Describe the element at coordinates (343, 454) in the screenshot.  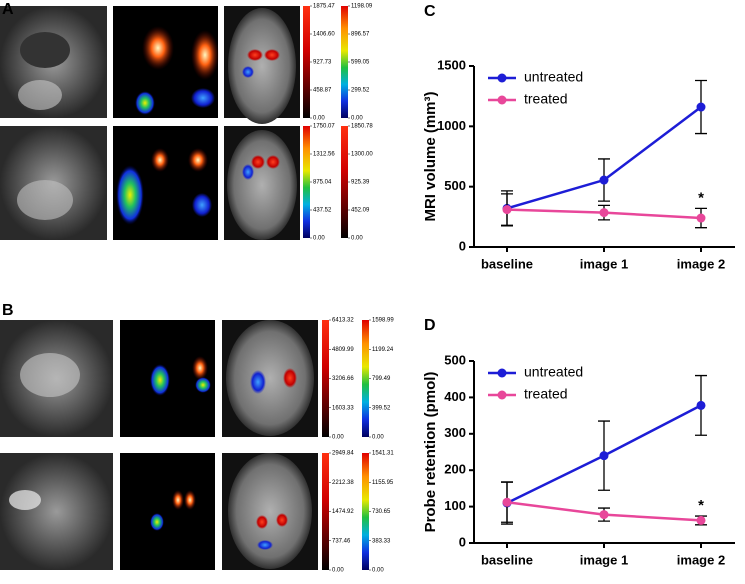
I see `colorbar-label: 2949.84` at that location.